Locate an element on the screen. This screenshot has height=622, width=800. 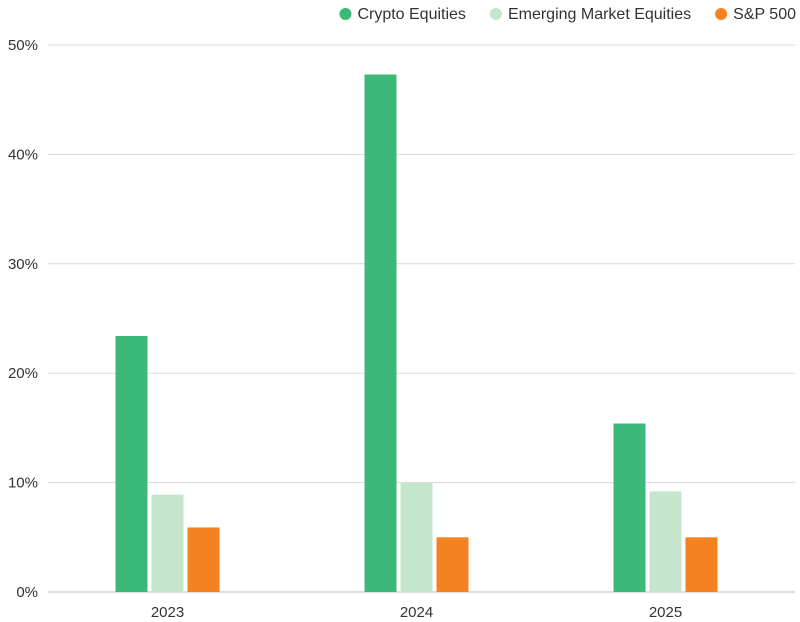
legend-item: Crypto Equities is located at coordinates (402, 14).